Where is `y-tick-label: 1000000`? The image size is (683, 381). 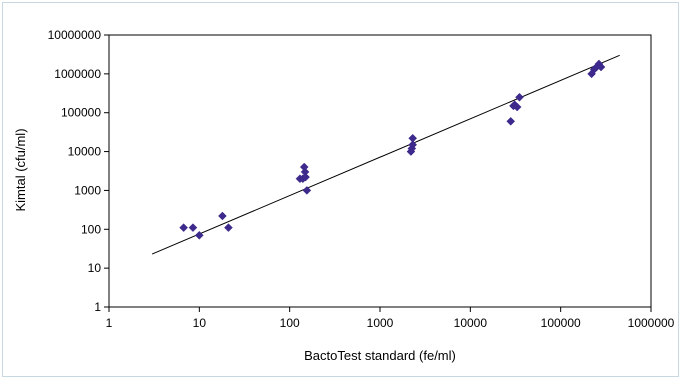 y-tick-label: 1000000 is located at coordinates (77, 74).